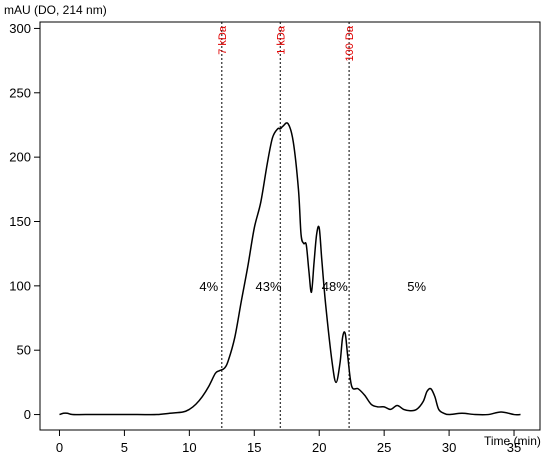  Describe the element at coordinates (20, 157) in the screenshot. I see `y-tick-label: 200` at that location.